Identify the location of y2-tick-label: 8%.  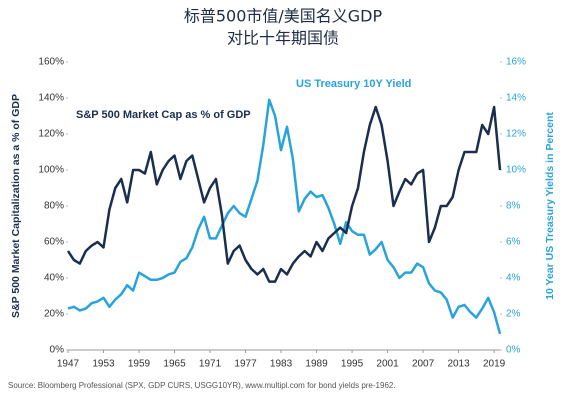
(513, 206).